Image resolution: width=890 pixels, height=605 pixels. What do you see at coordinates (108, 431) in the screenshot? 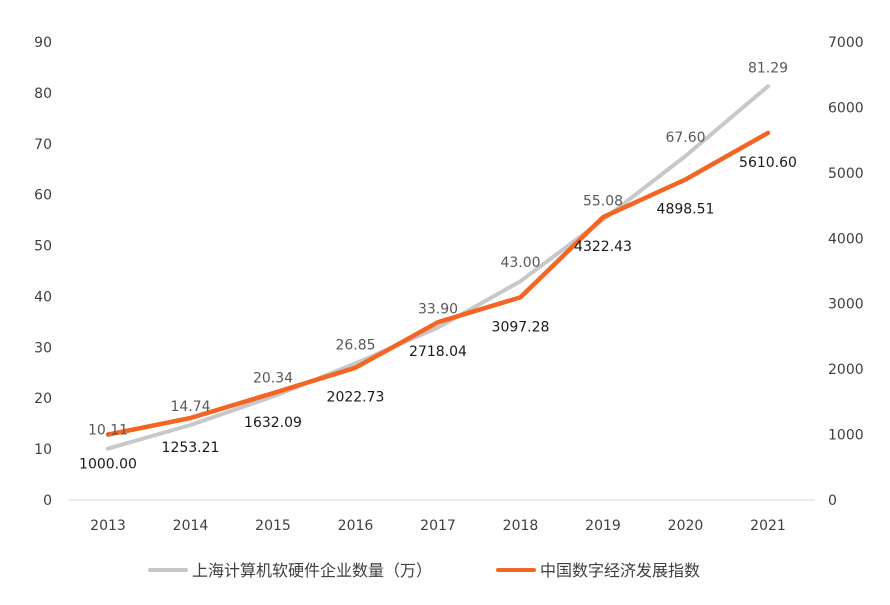
I see `data-label-enterprises: 10.11` at bounding box center [108, 431].